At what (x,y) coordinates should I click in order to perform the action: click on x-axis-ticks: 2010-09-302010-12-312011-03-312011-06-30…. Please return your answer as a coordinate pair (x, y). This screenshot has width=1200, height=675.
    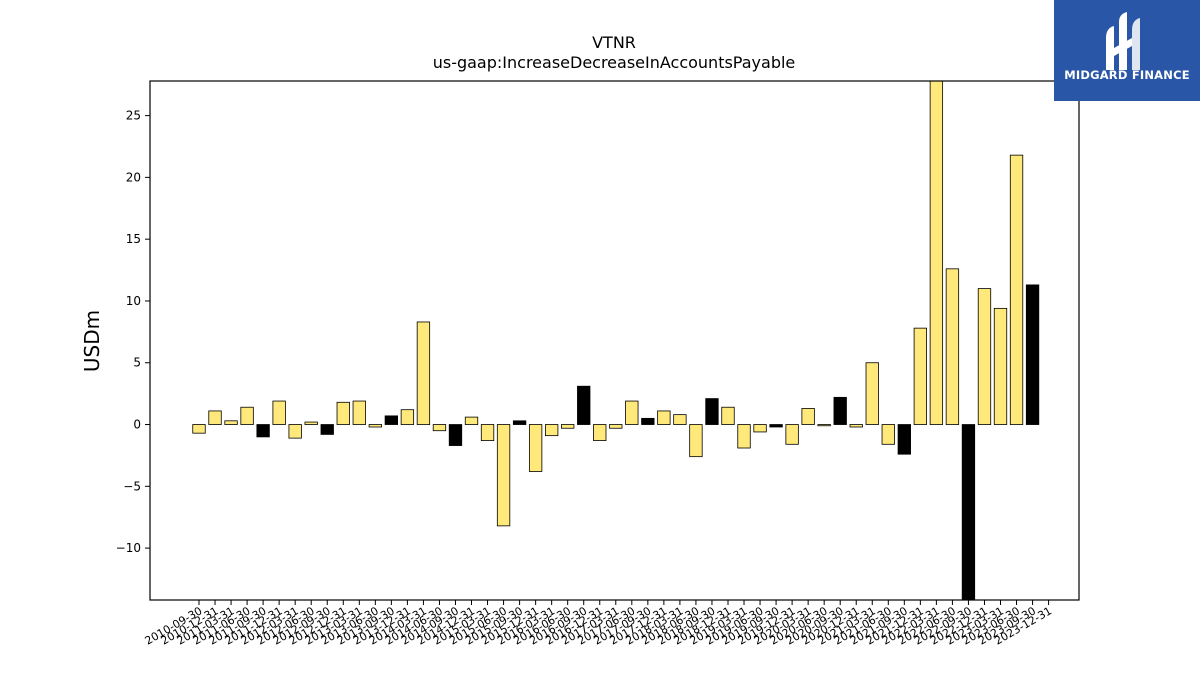
    Looking at the image, I should click on (598, 624).